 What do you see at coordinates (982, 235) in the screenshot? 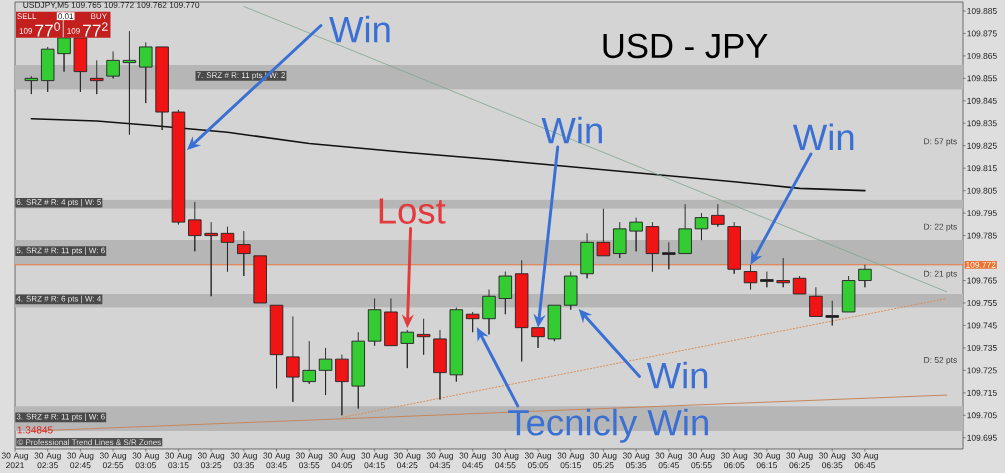
I see `y-tick-label: 109.785` at bounding box center [982, 235].